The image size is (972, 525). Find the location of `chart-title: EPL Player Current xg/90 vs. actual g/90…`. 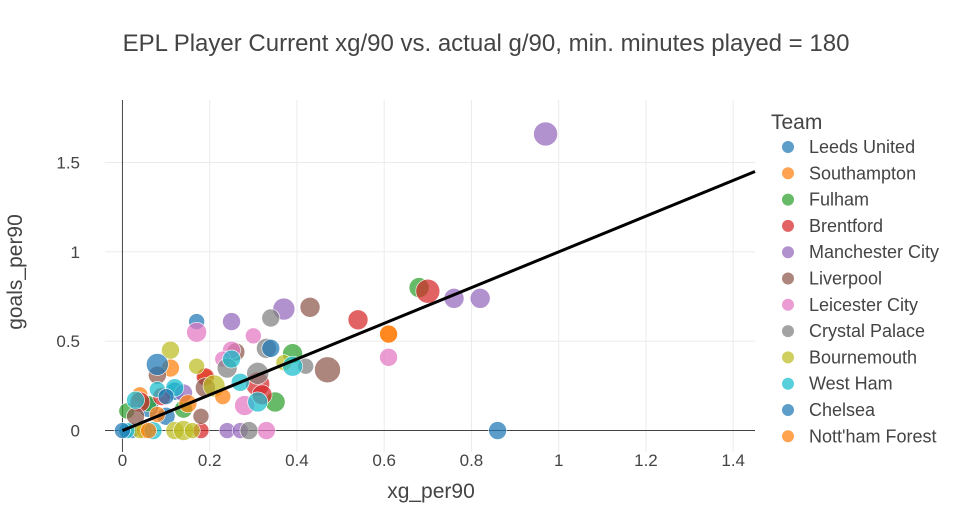

chart-title: EPL Player Current xg/90 vs. actual g/90… is located at coordinates (486, 43).